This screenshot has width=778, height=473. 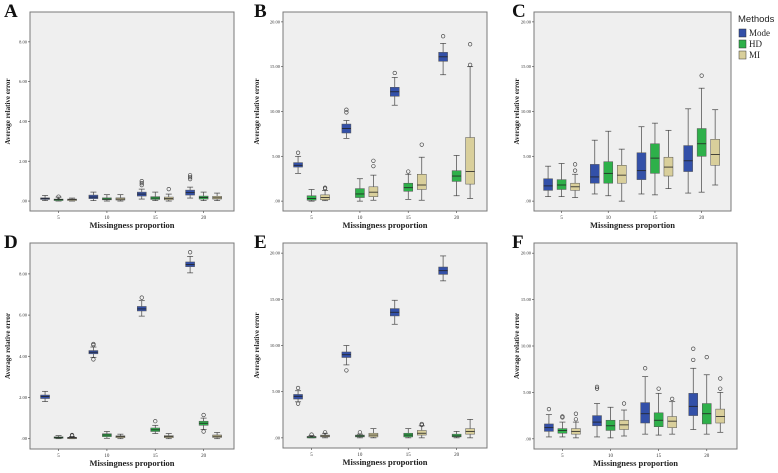 What do you see at coordinates (23, 161) in the screenshot?
I see `y-tick-label: 2.00` at bounding box center [23, 161].